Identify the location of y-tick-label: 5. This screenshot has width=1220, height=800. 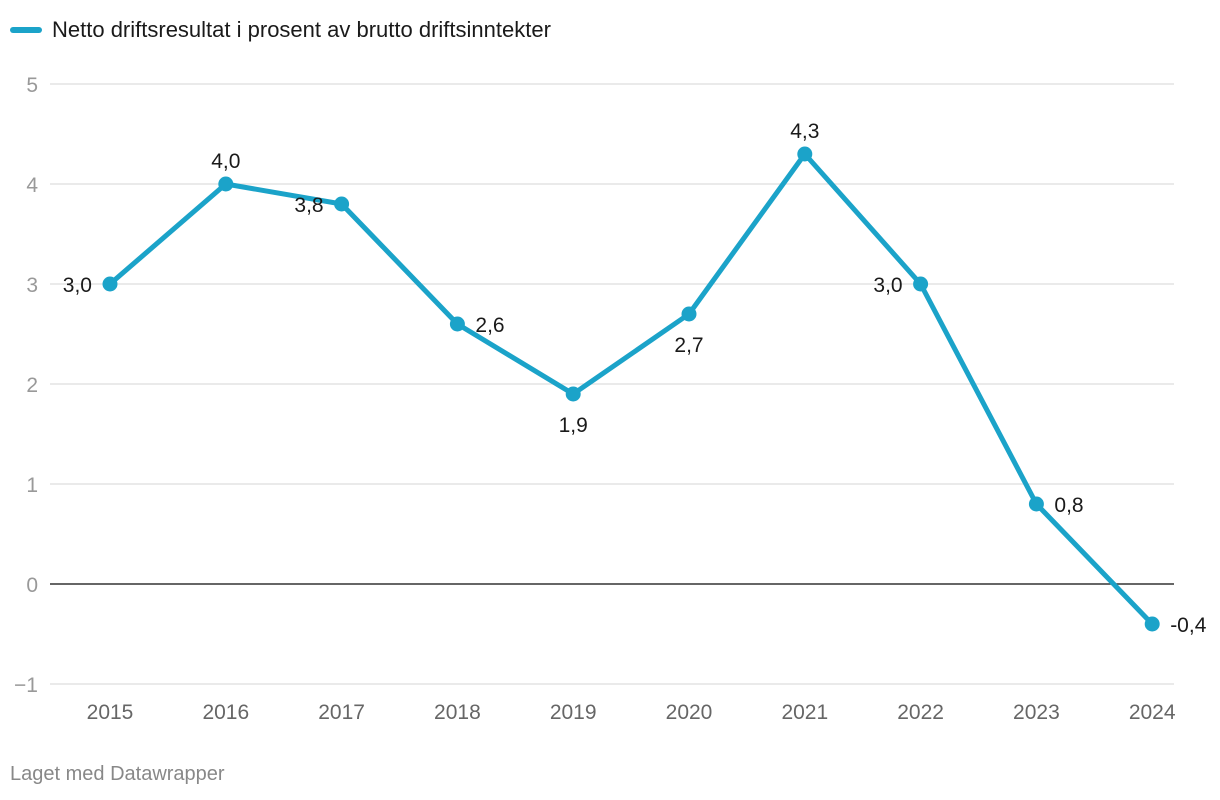
(32, 85).